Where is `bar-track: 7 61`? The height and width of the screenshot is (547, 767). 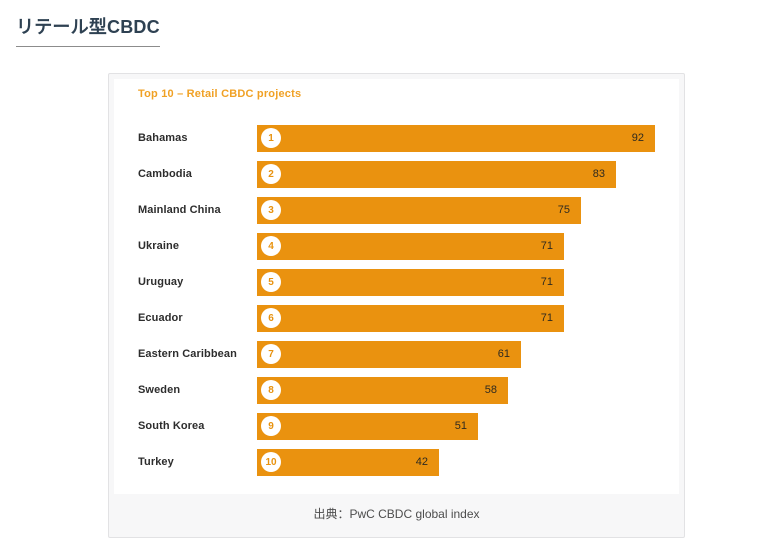
bar-track: 7 61 is located at coordinates (468, 354).